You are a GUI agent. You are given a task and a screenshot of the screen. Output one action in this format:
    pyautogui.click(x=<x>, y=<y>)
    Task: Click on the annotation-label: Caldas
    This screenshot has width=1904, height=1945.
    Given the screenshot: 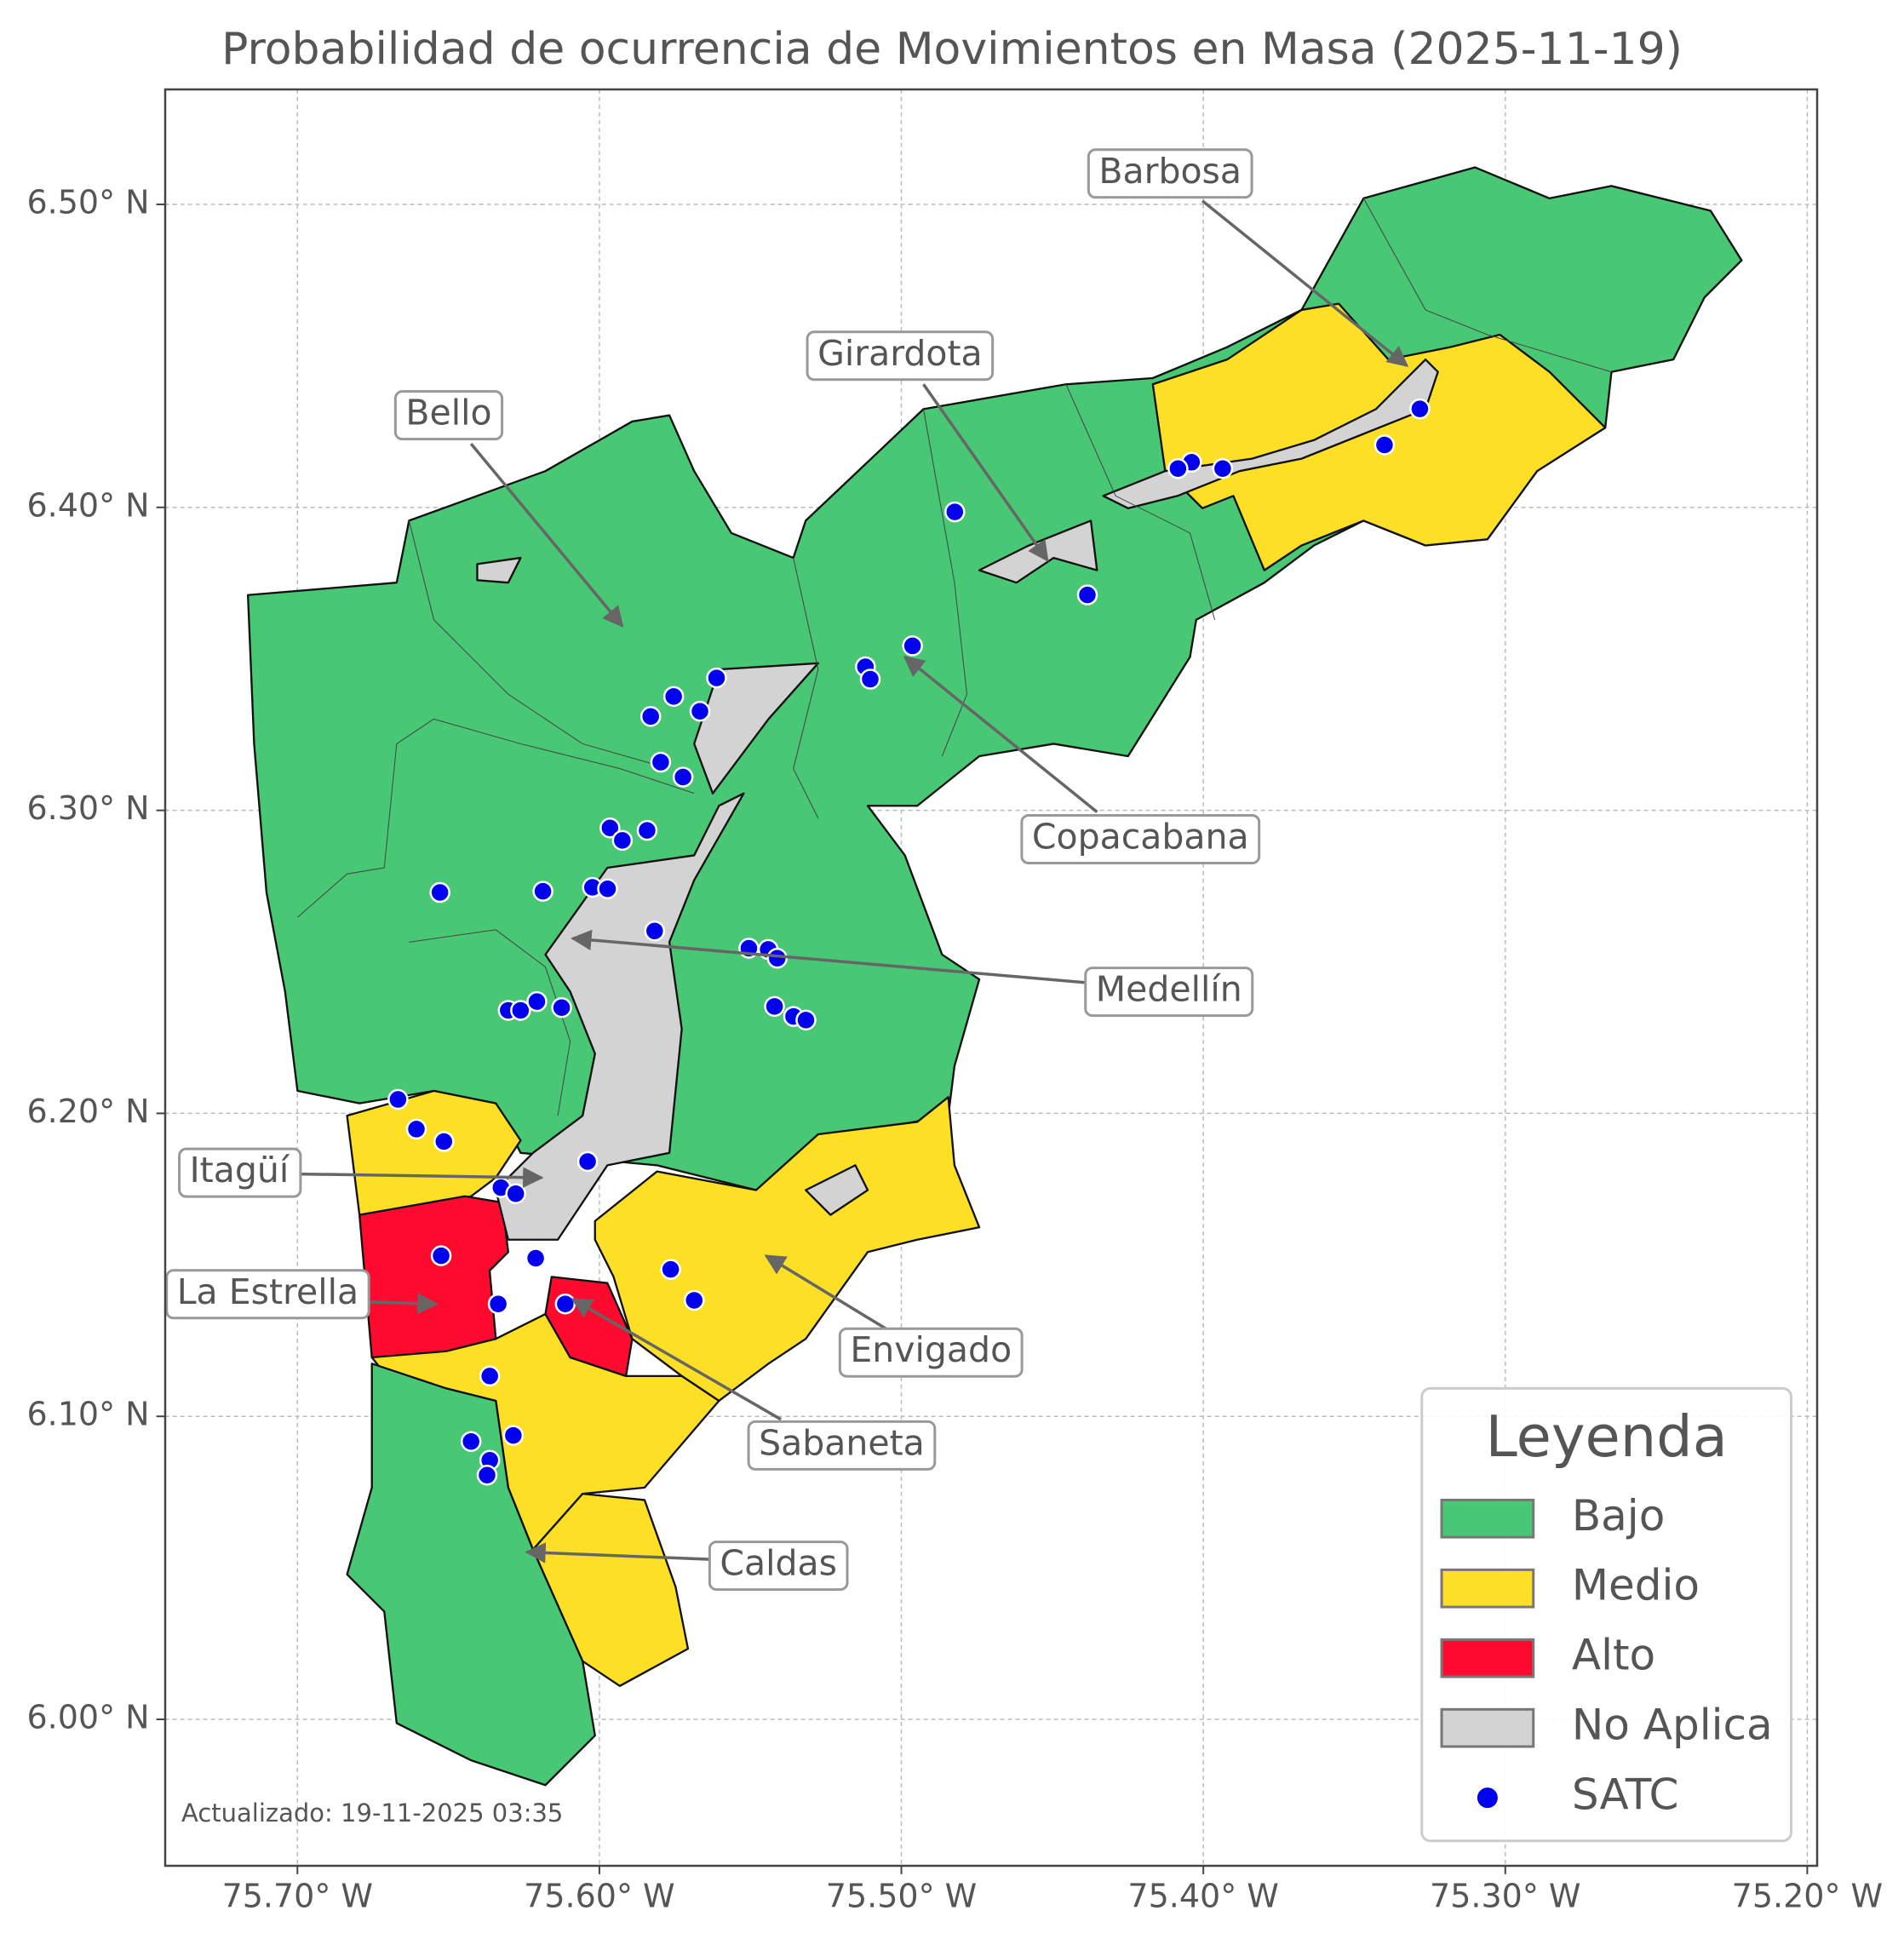 What is the action you would take?
    pyautogui.click(x=778, y=1563)
    